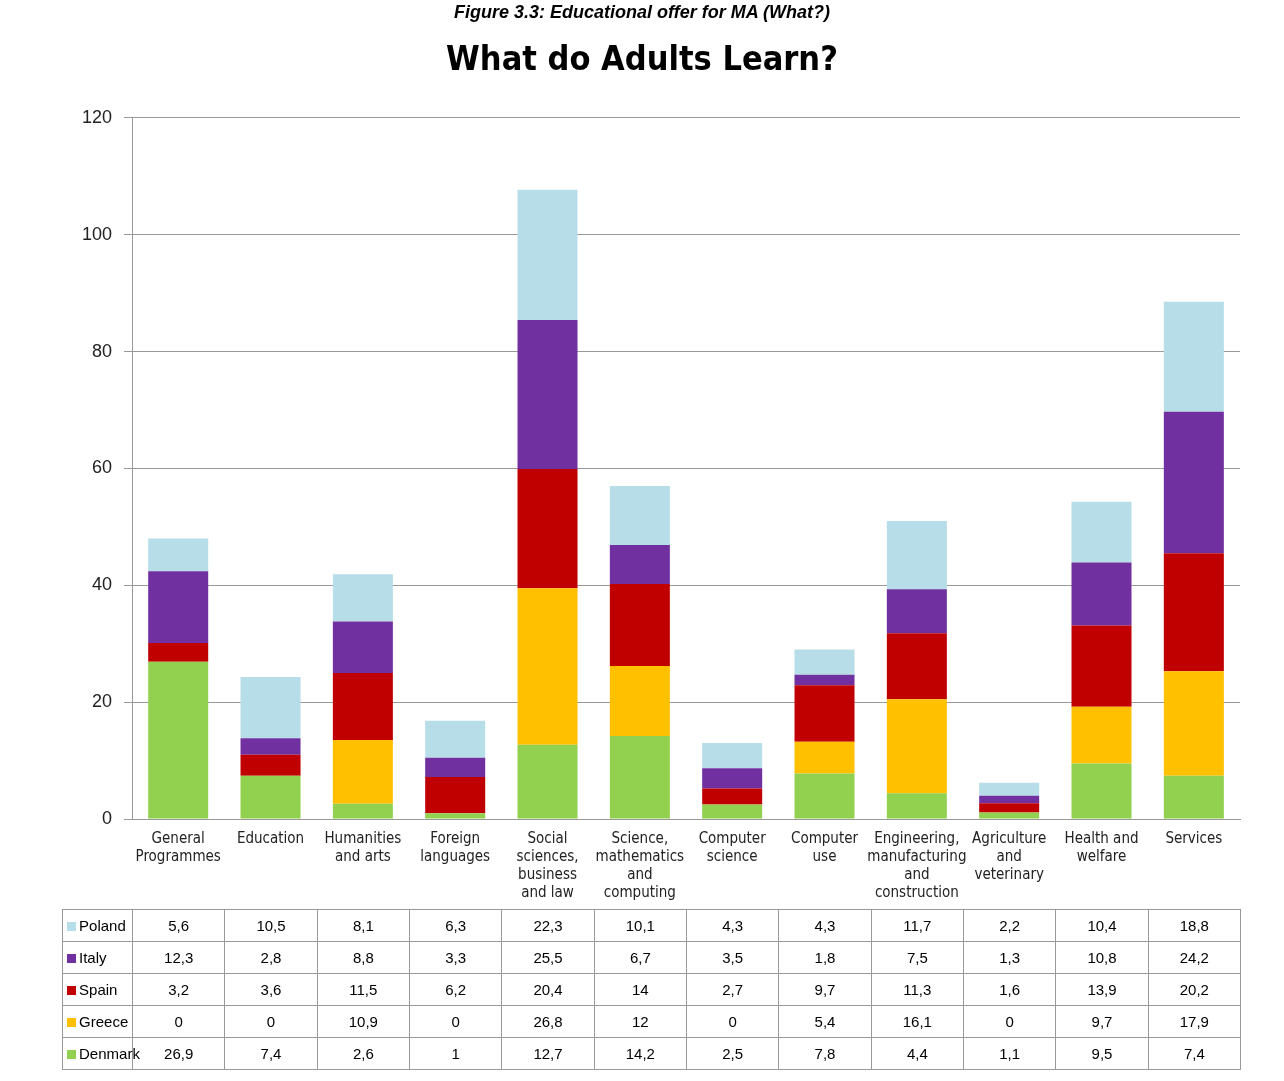  What do you see at coordinates (917, 925) in the screenshot?
I see `data-label: 11,7` at bounding box center [917, 925].